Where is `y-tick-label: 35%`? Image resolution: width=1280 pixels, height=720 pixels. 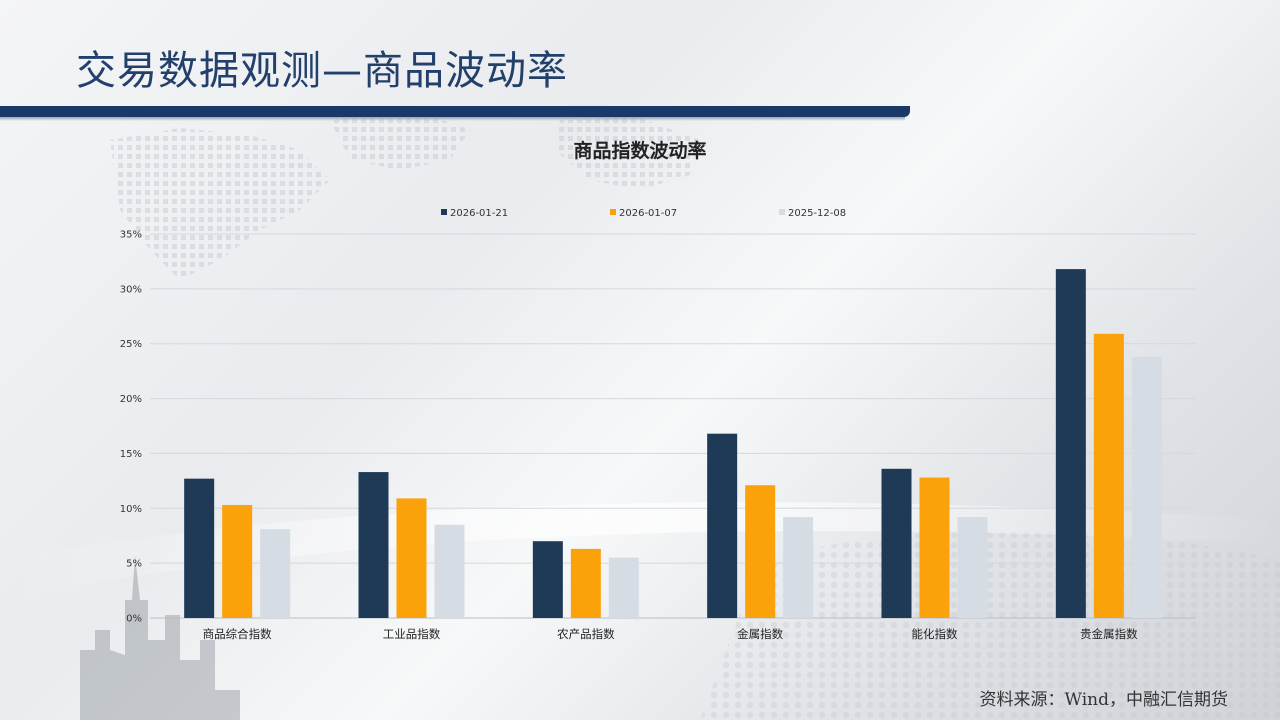 y-tick-label: 35% is located at coordinates (131, 235).